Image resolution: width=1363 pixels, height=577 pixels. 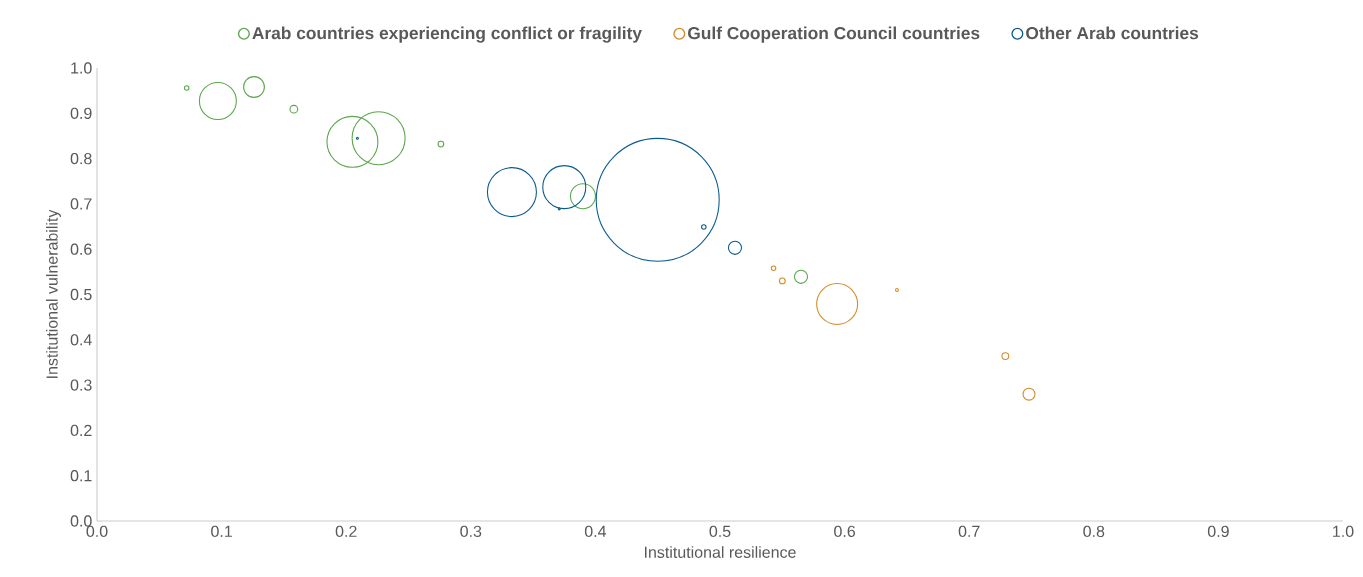 What do you see at coordinates (720, 531) in the screenshot?
I see `x-tick-label: 0.5` at bounding box center [720, 531].